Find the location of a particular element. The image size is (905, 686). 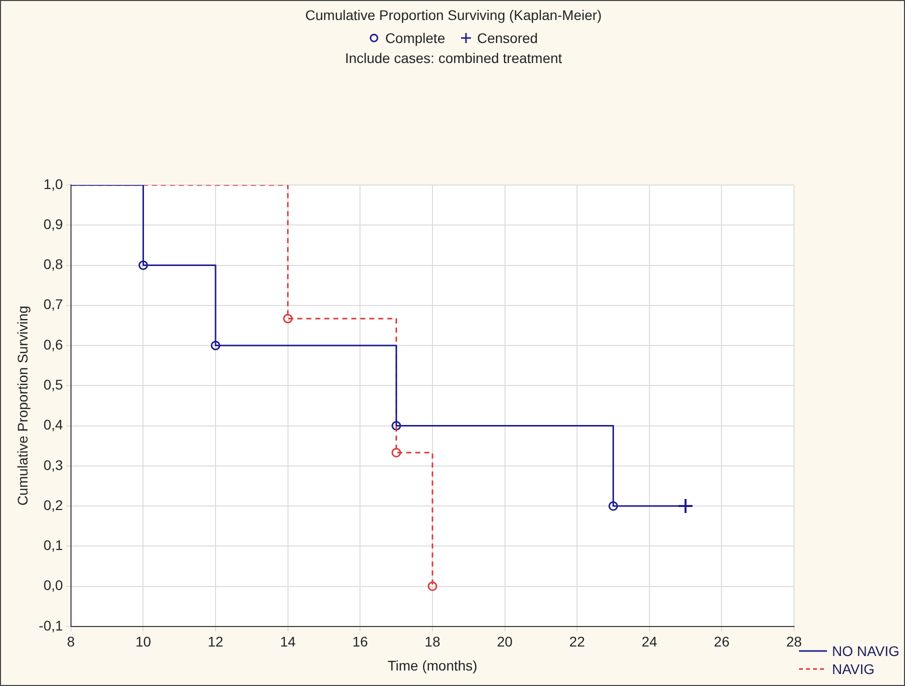

text: Censored is located at coordinates (507, 38).